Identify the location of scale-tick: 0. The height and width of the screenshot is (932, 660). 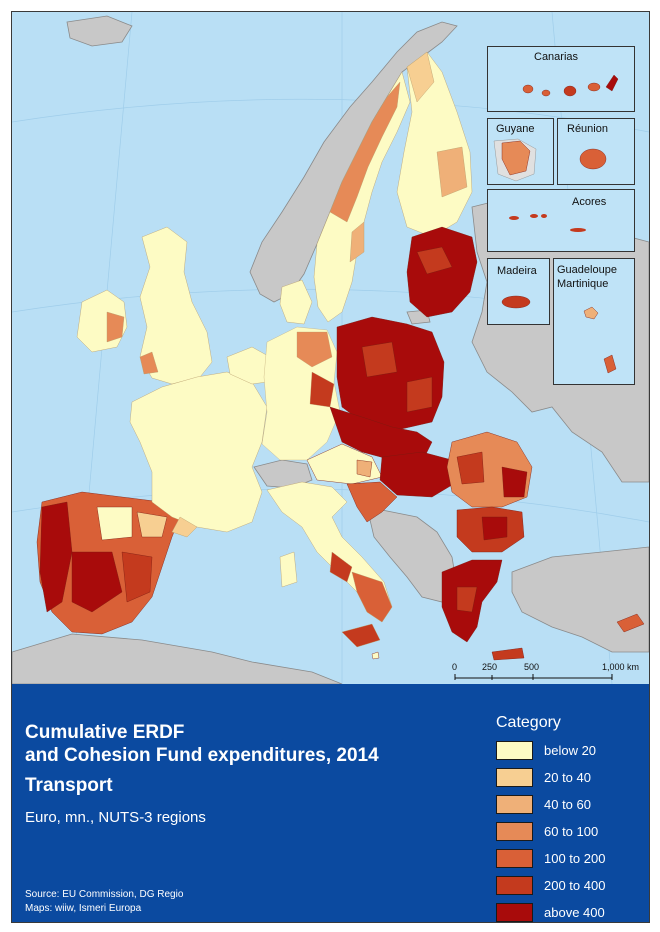
(455, 667).